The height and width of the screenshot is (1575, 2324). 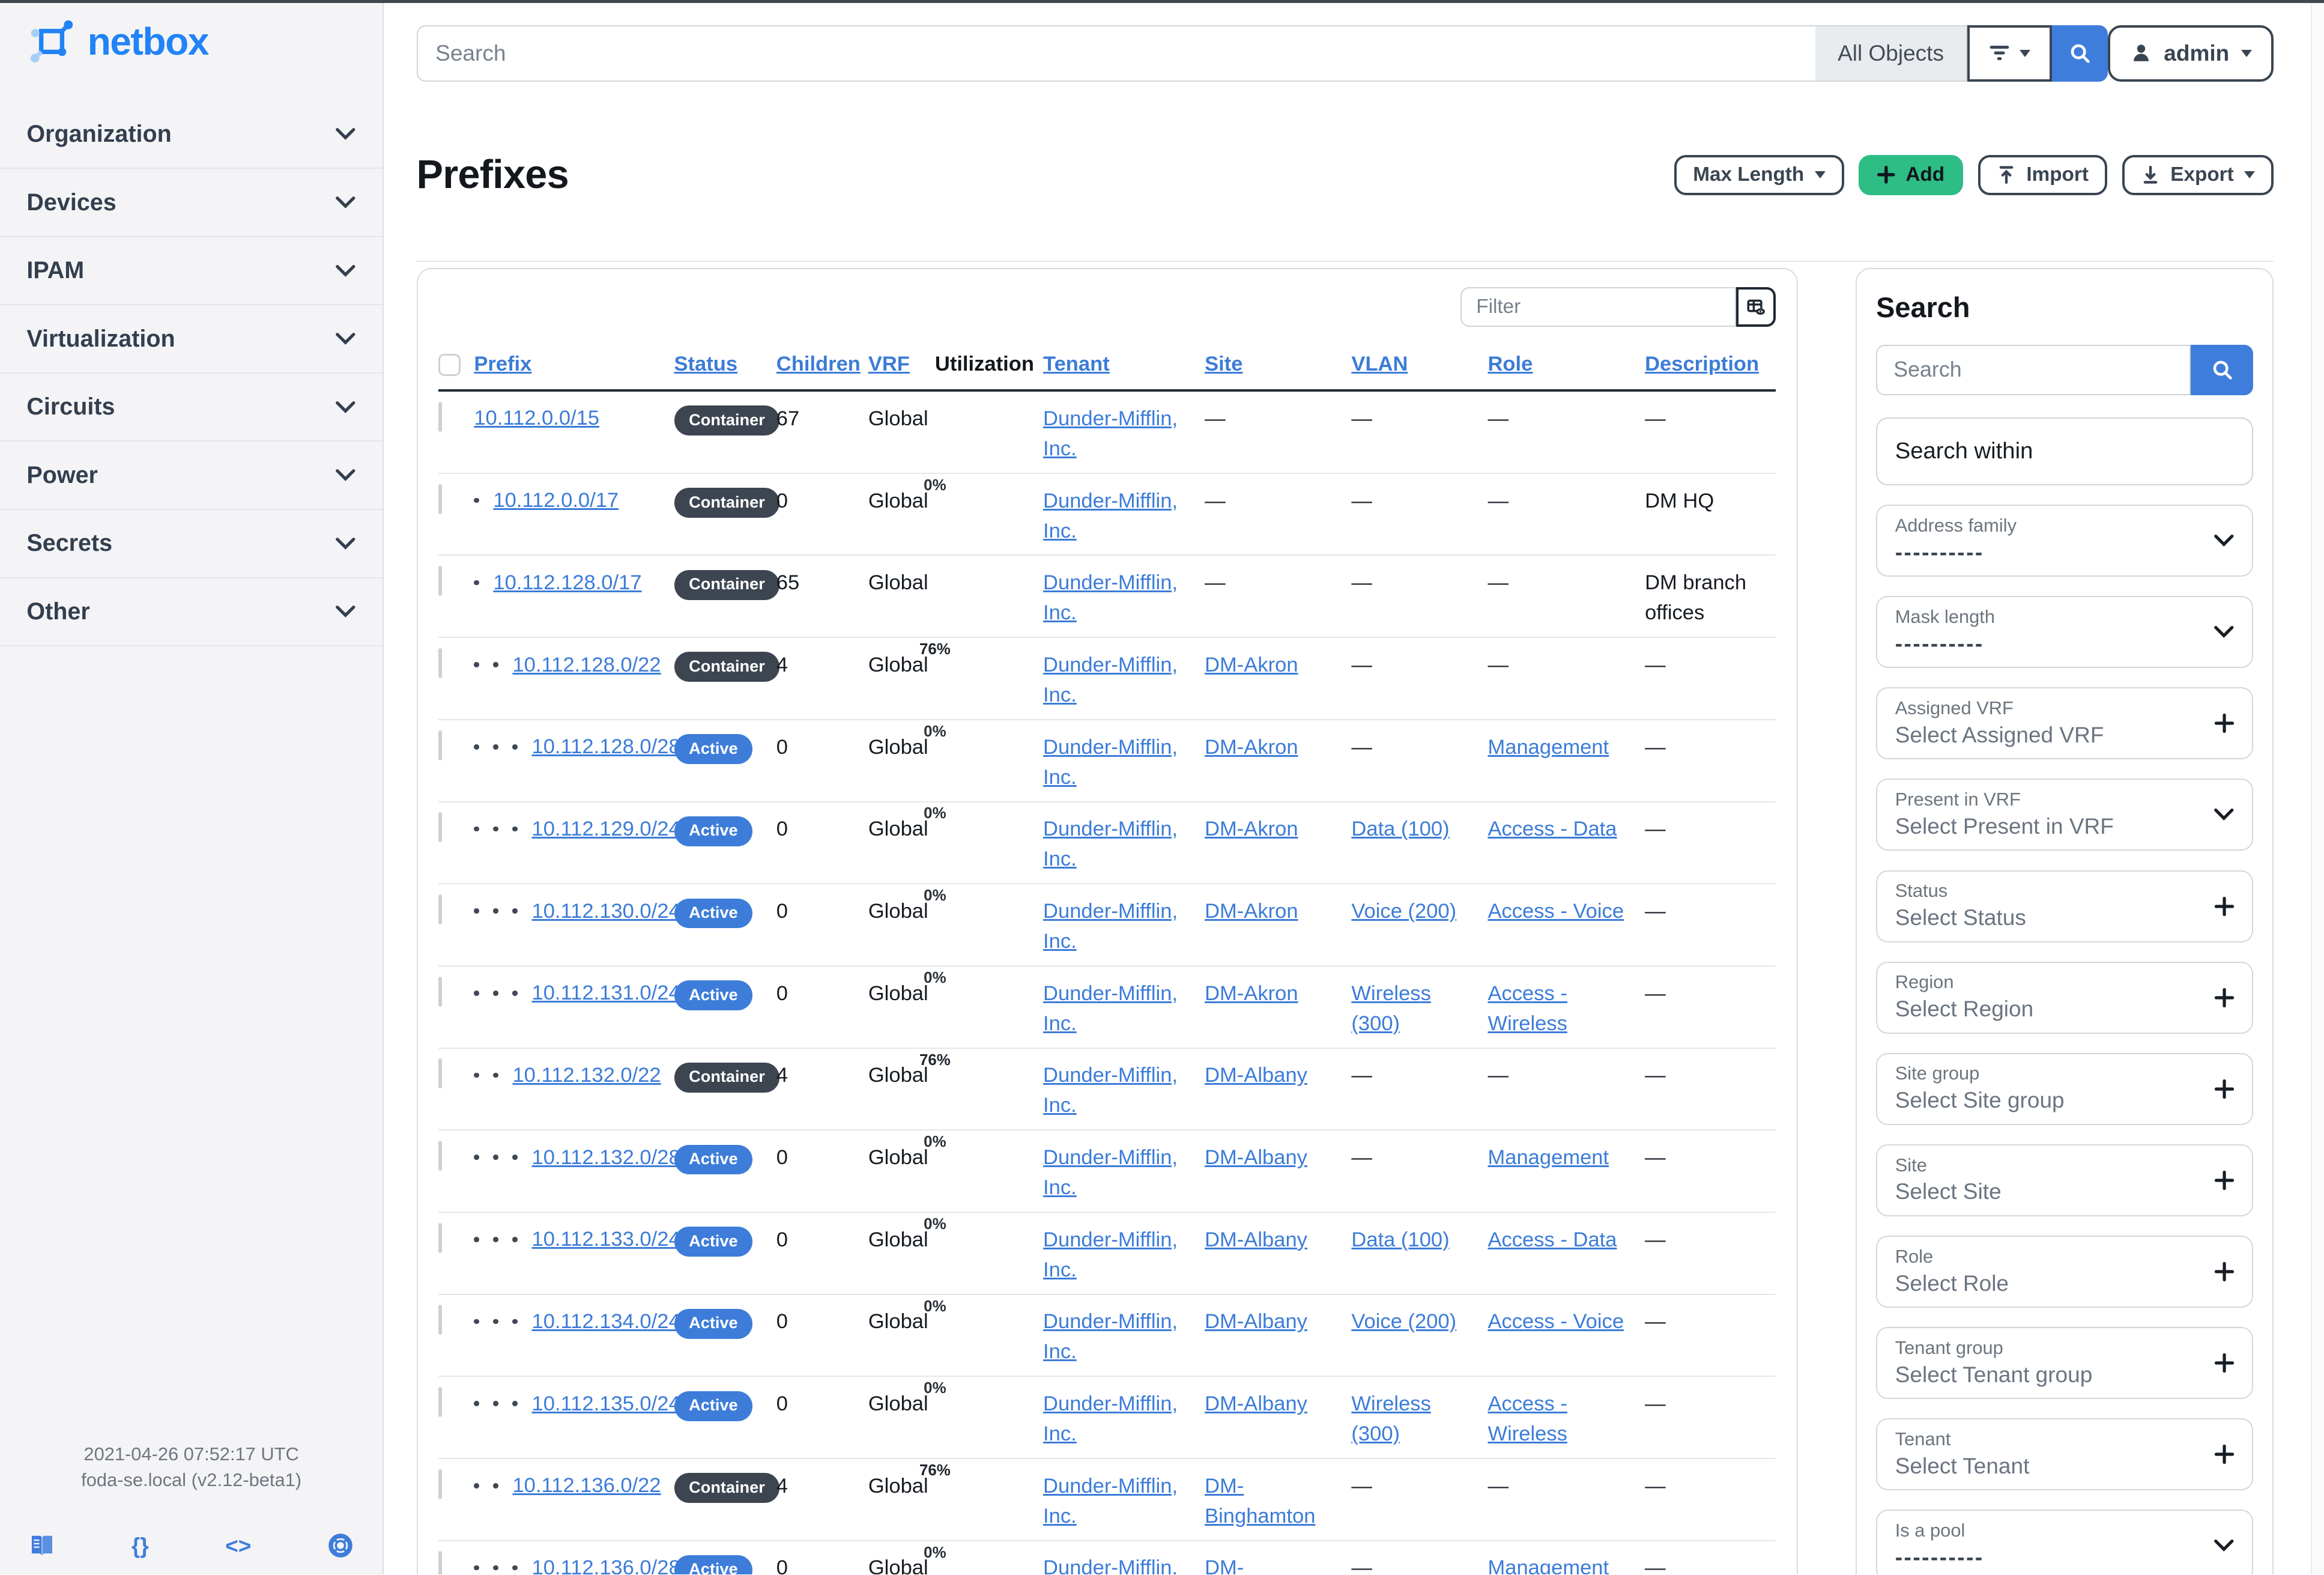 I want to click on prefix-link: 10.112.136.0/28, so click(x=605, y=1565).